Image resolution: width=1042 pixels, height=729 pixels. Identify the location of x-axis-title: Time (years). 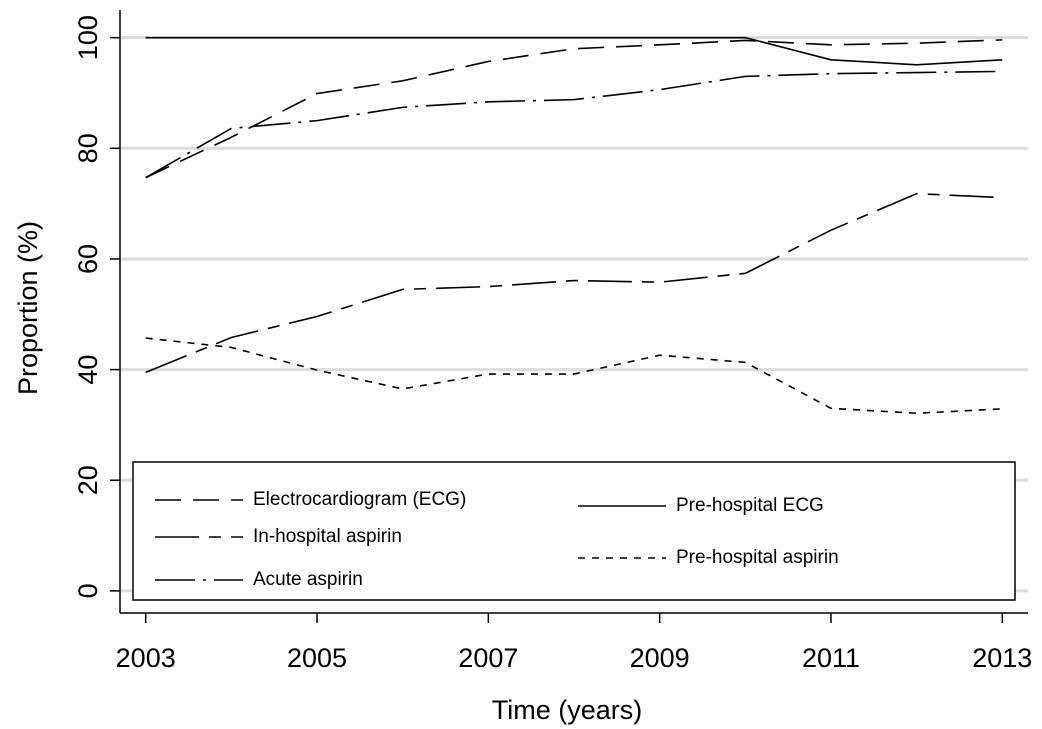
(567, 710).